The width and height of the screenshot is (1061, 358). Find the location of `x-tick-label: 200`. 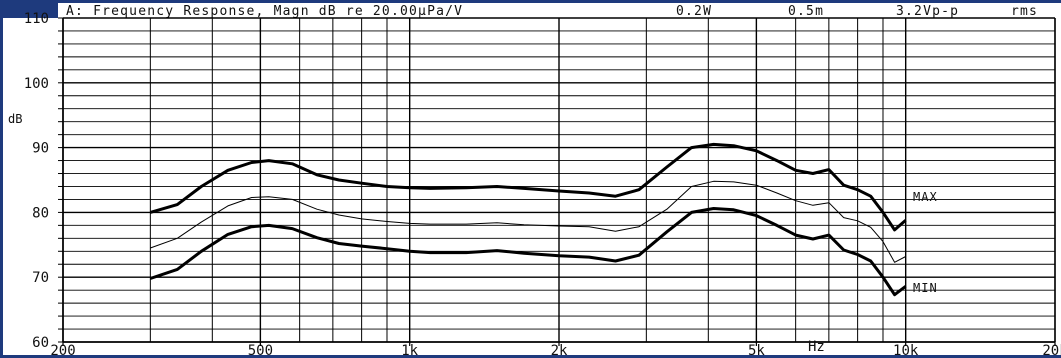

x-tick-label: 200 is located at coordinates (62, 350).